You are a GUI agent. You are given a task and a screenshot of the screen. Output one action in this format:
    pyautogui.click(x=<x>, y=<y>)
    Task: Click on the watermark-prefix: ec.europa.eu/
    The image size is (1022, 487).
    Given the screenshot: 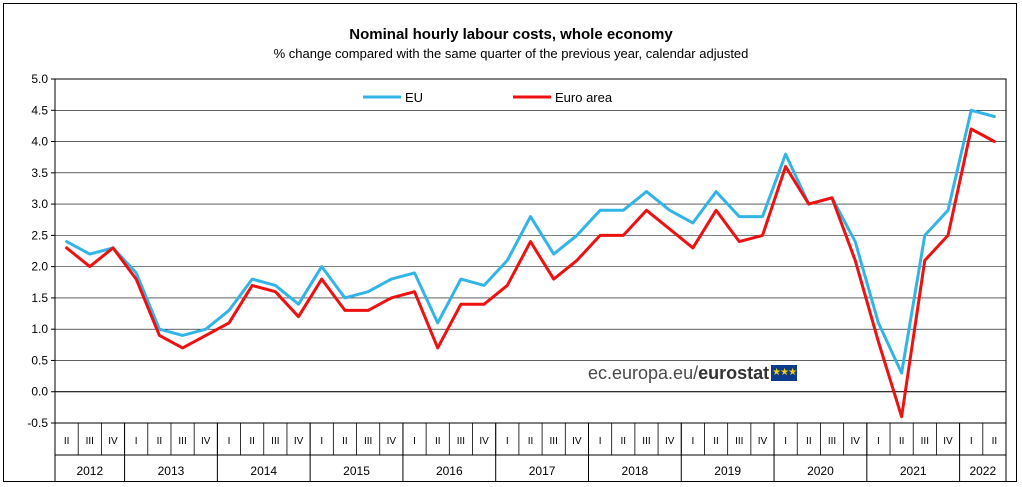 What is the action you would take?
    pyautogui.click(x=643, y=373)
    